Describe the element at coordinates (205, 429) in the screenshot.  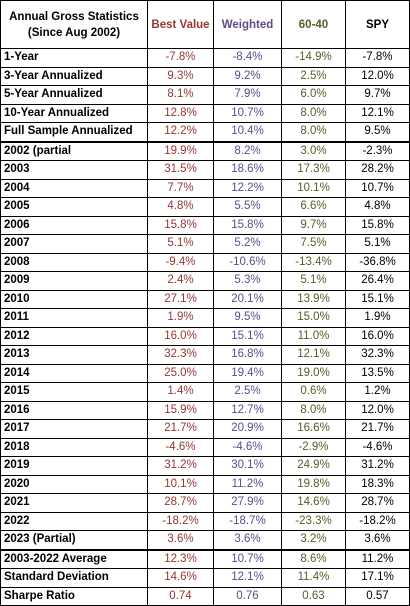
I see `table-row: 2017 21.7% 20.9% 16.6% 21.7%` at that location.